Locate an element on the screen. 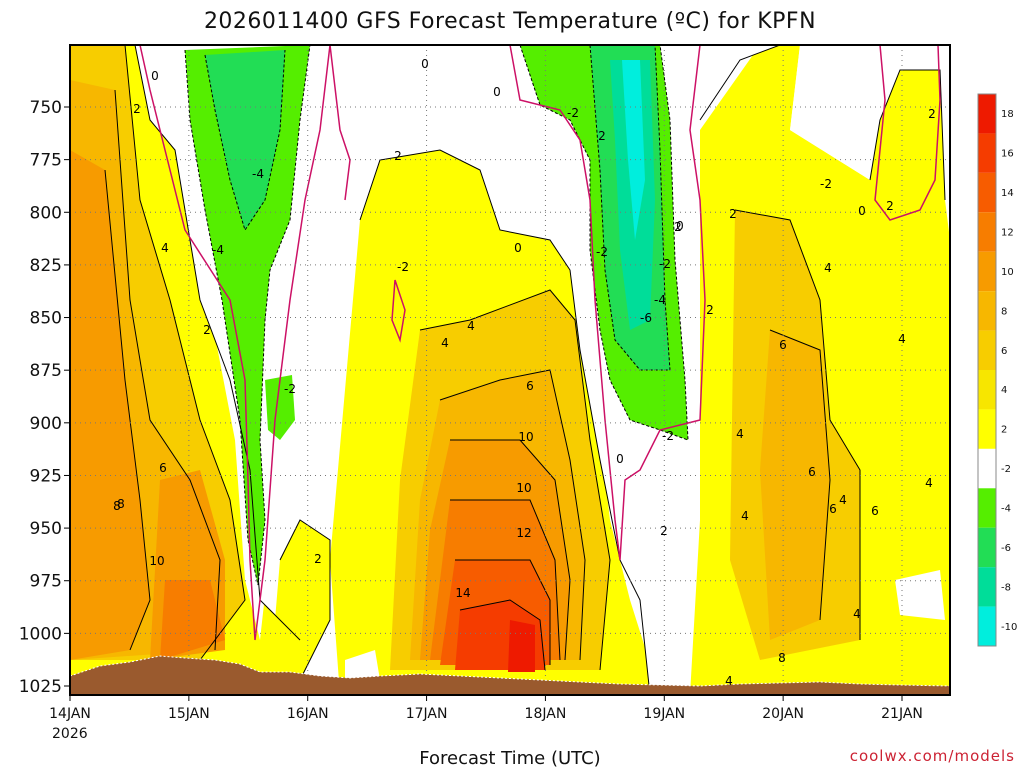 This screenshot has height=768, width=1024. terrain is located at coordinates (510, 675).